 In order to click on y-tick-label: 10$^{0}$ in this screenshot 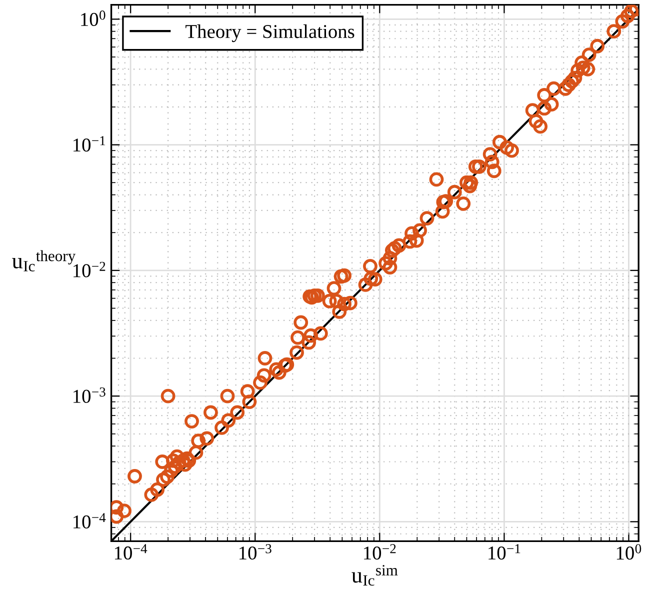, I will do `click(93, 18)`.